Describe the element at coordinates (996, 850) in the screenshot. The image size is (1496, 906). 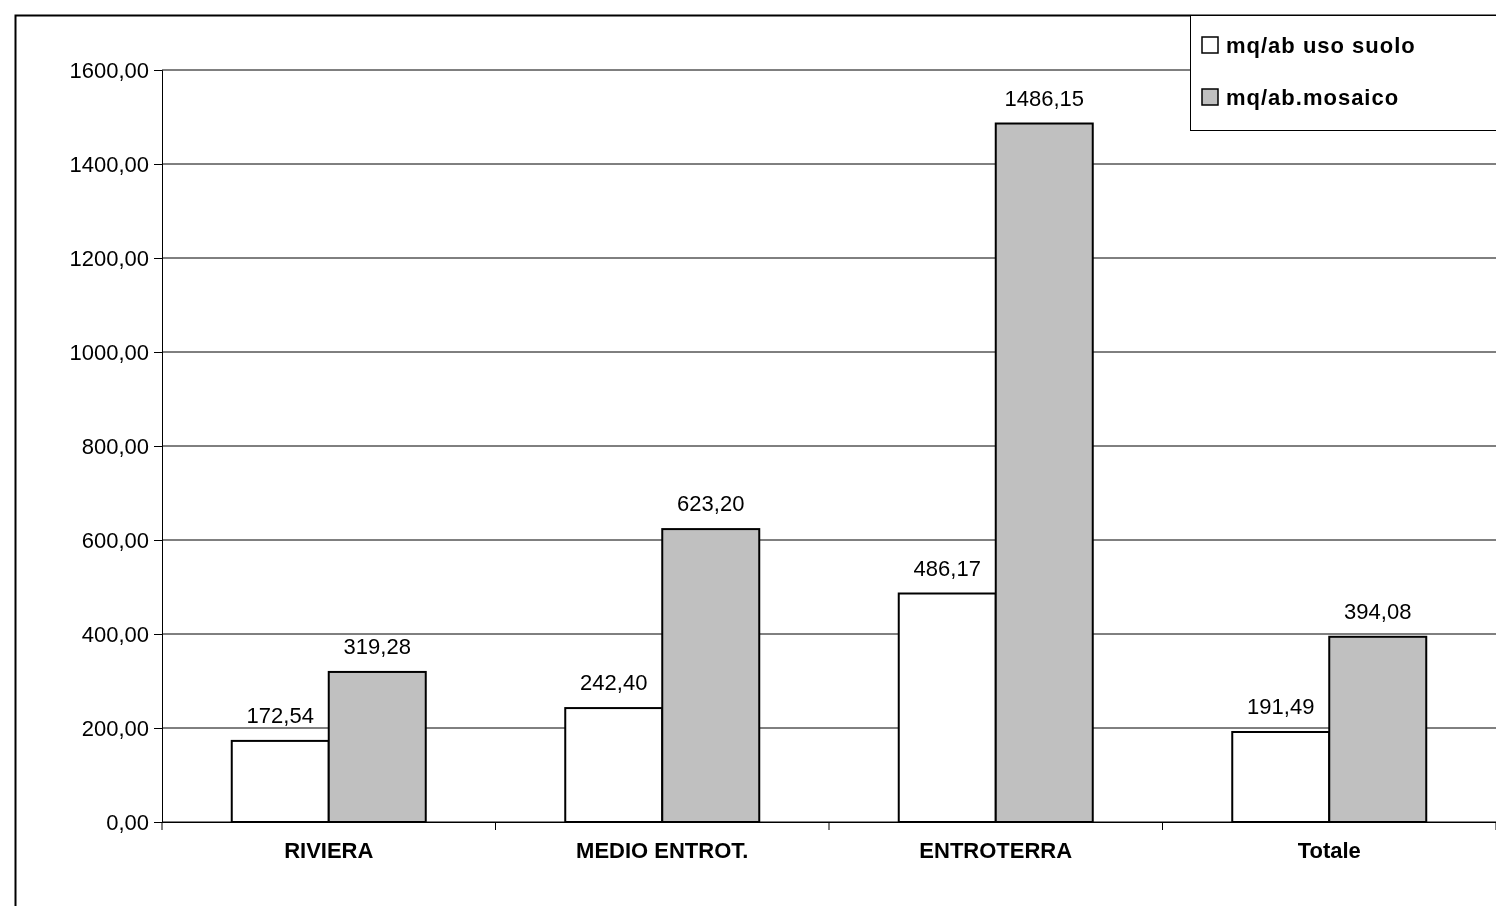
I see `x-tick-label: ENTROTERRA` at that location.